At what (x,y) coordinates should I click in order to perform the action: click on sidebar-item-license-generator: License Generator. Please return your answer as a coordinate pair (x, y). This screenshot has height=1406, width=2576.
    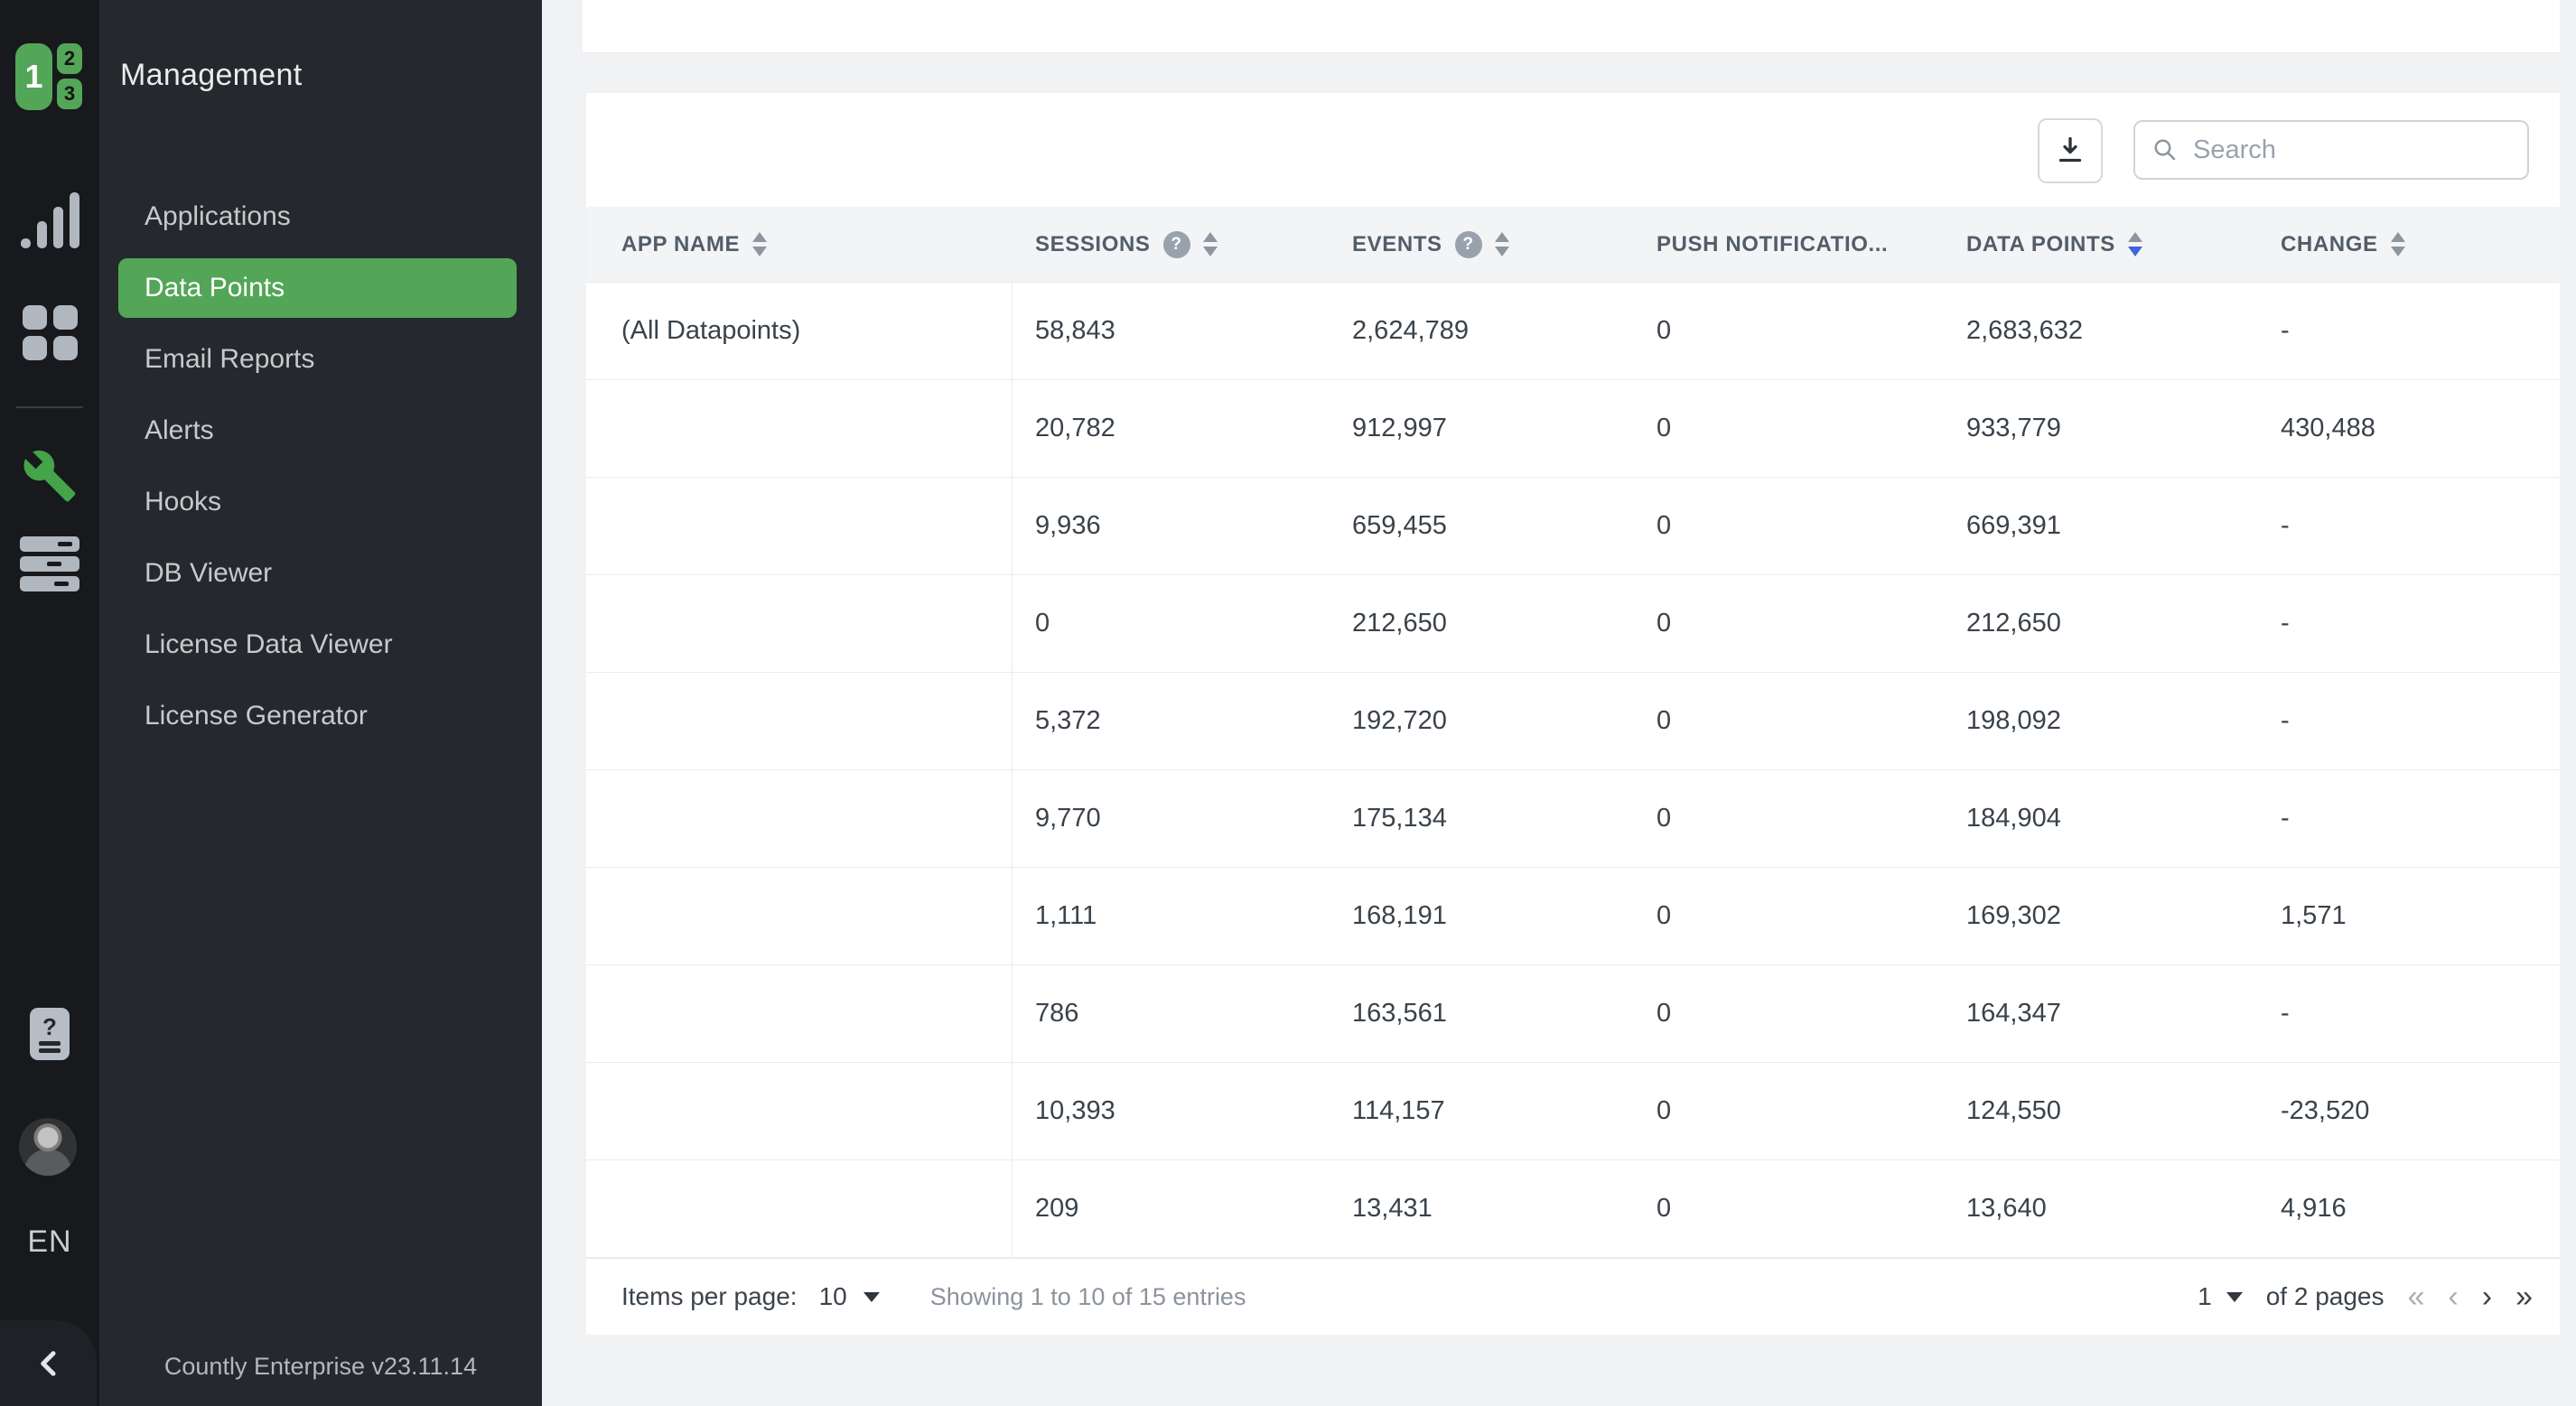
    Looking at the image, I should click on (317, 716).